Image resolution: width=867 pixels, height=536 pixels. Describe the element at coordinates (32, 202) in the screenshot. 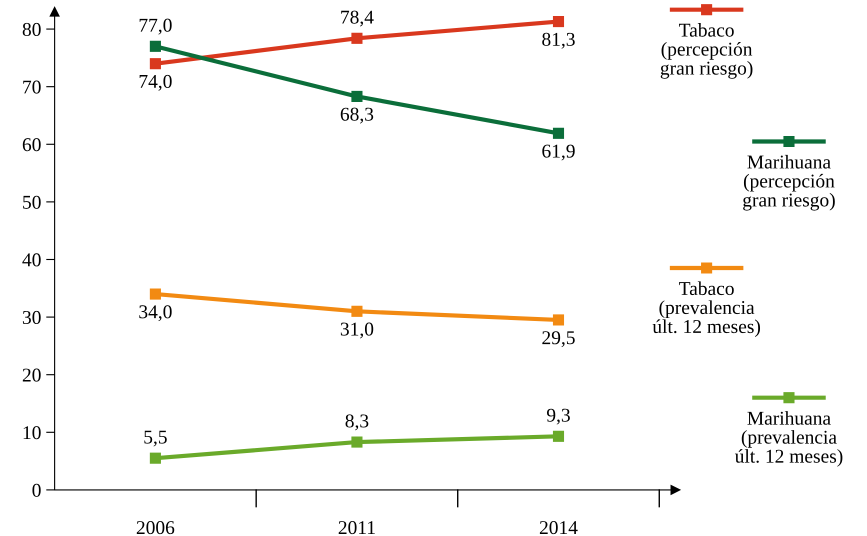

I see `y-tick-label: 50` at that location.